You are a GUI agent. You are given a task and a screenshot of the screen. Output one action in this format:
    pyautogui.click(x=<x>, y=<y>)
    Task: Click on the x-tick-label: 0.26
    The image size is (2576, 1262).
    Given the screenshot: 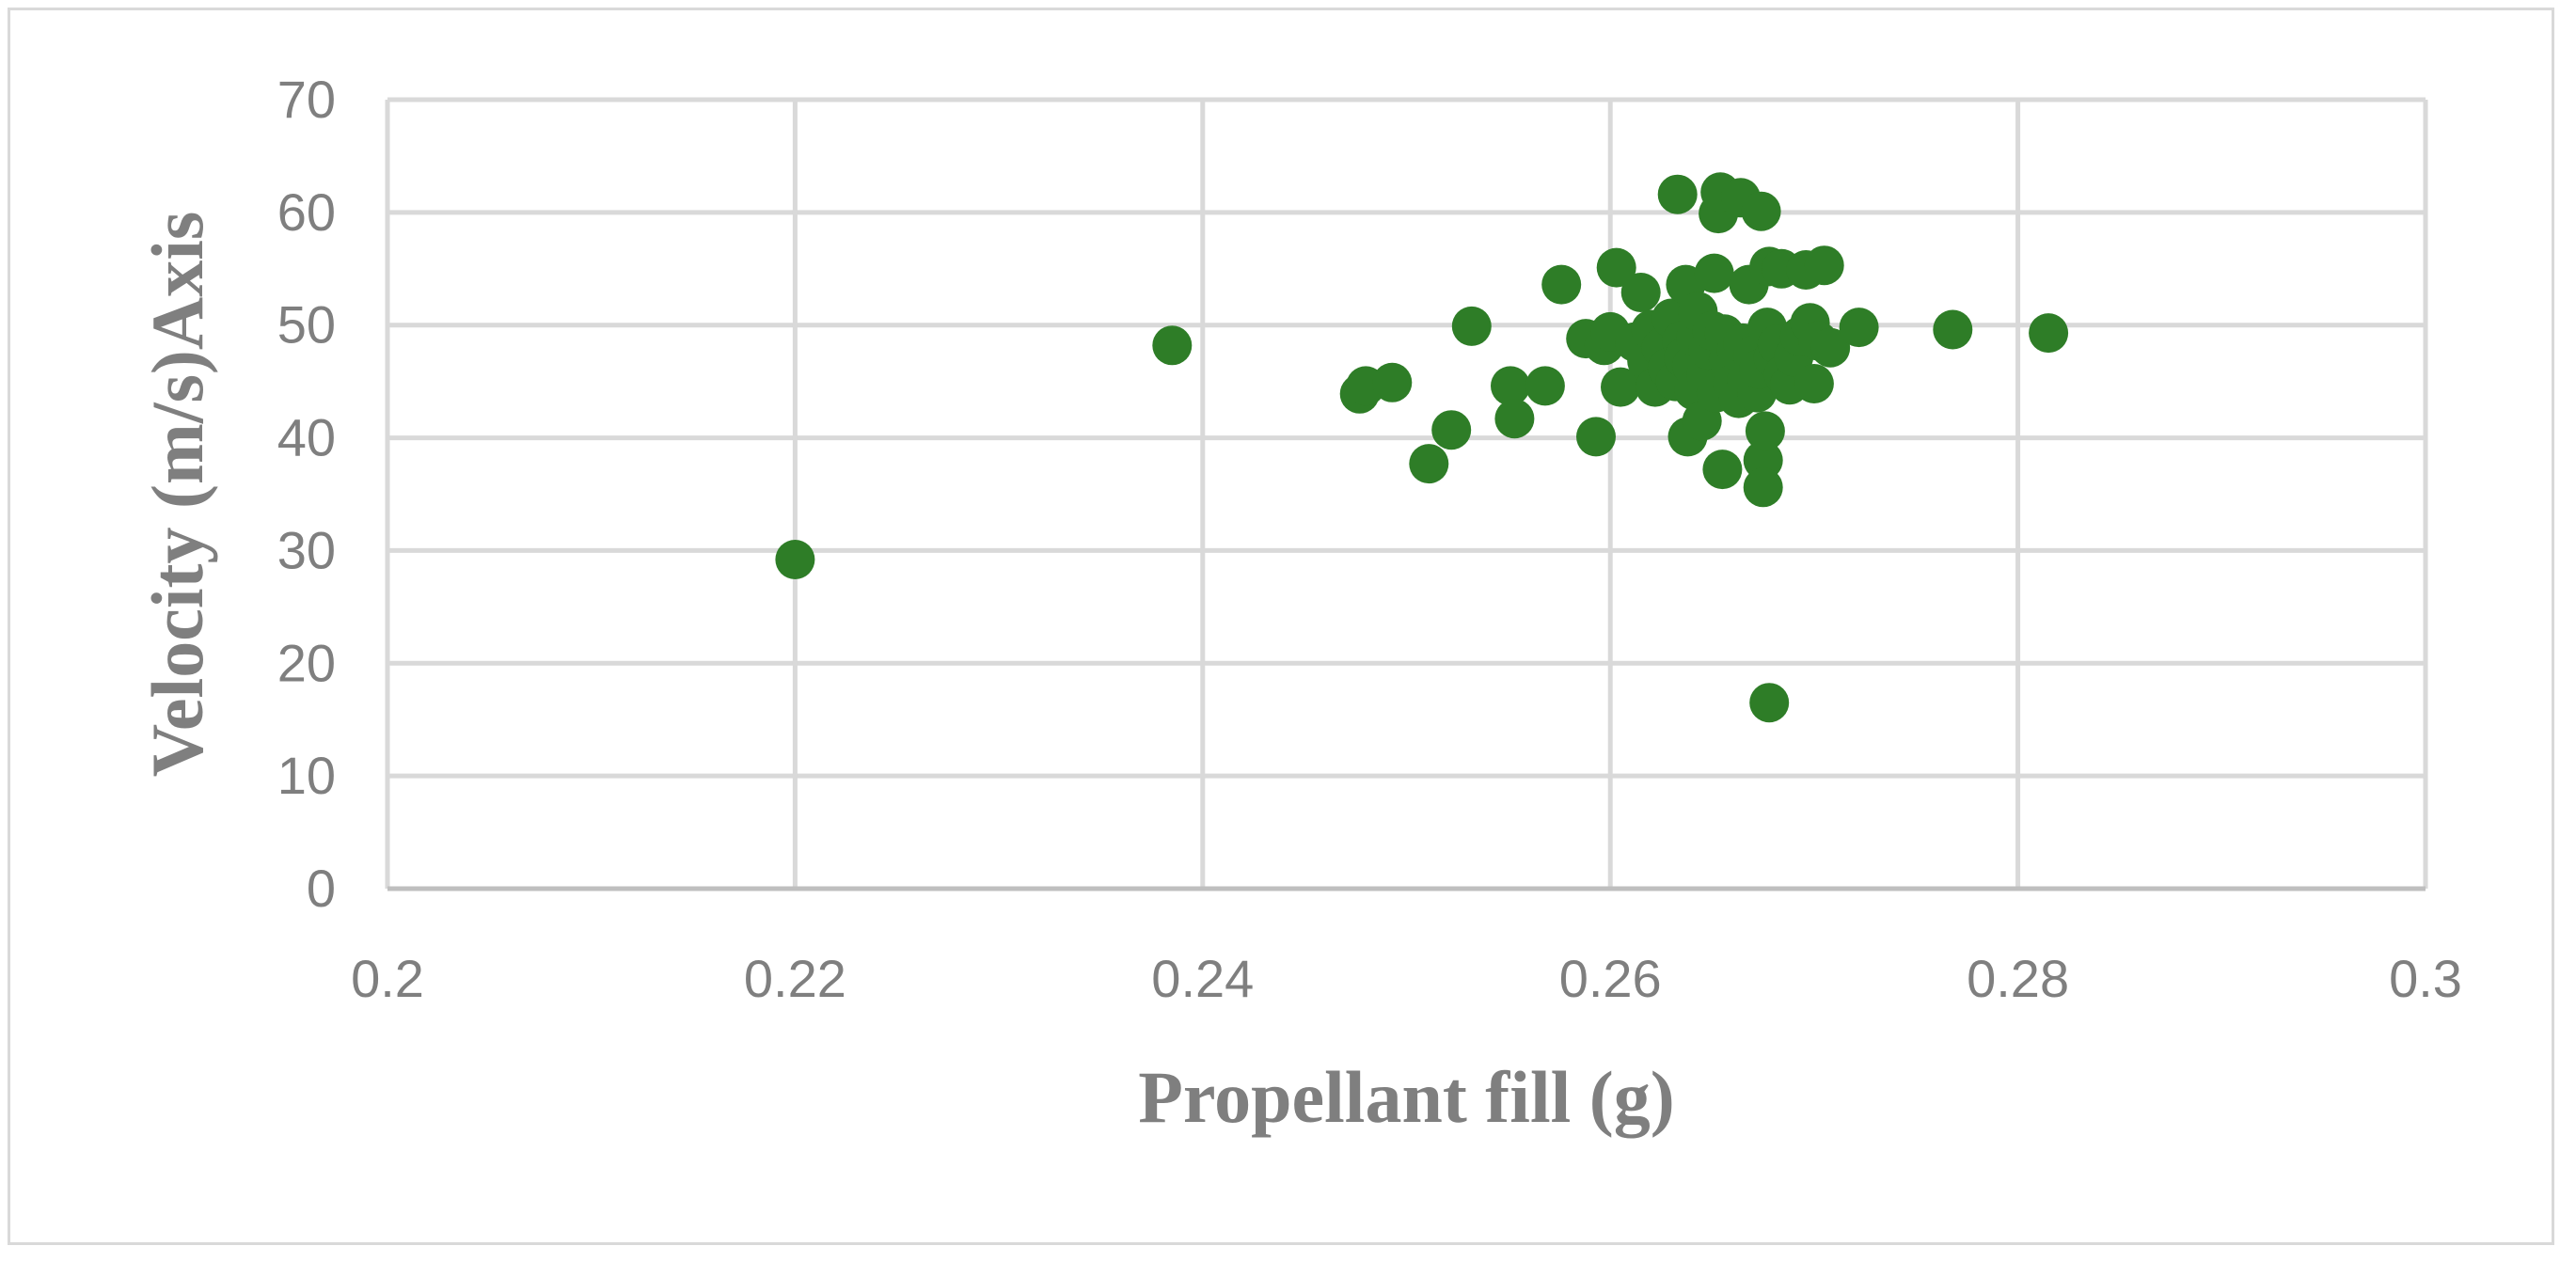 What is the action you would take?
    pyautogui.click(x=1610, y=978)
    